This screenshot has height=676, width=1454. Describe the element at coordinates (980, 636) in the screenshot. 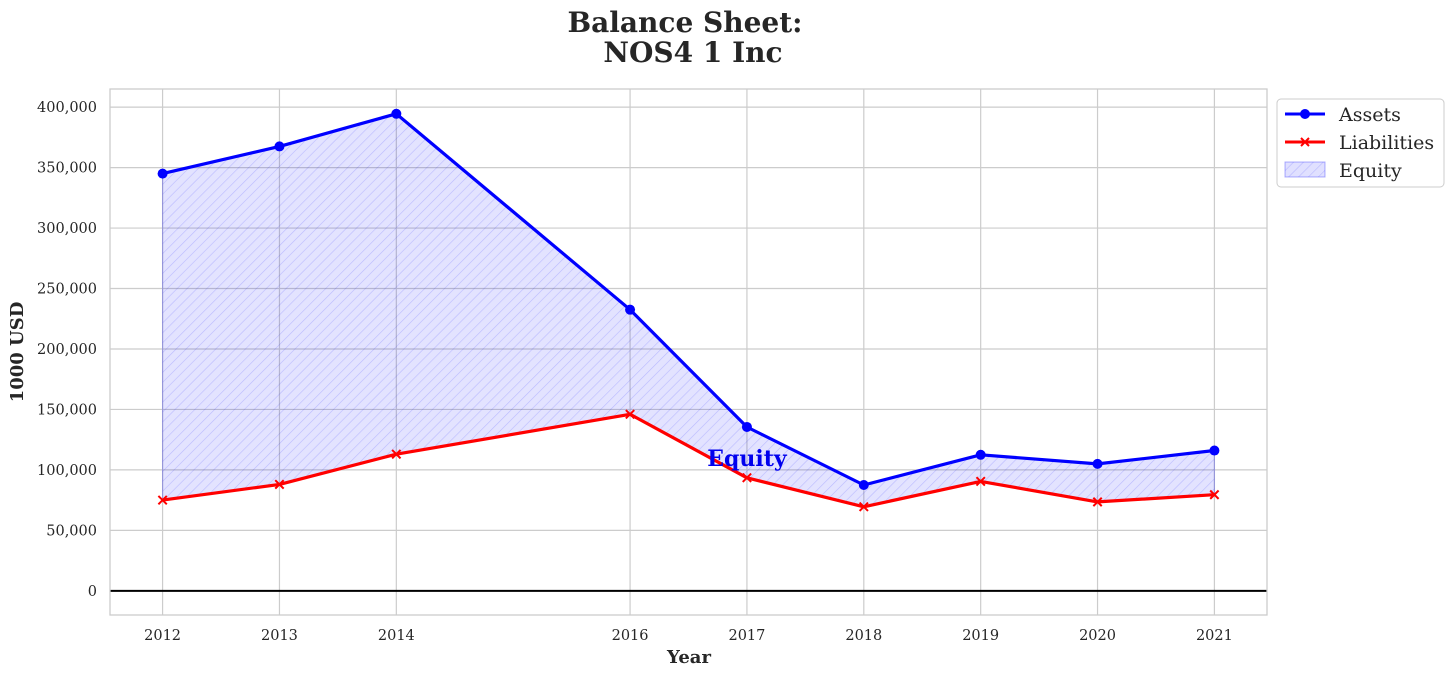

I see `x-tick-label: 2019` at that location.